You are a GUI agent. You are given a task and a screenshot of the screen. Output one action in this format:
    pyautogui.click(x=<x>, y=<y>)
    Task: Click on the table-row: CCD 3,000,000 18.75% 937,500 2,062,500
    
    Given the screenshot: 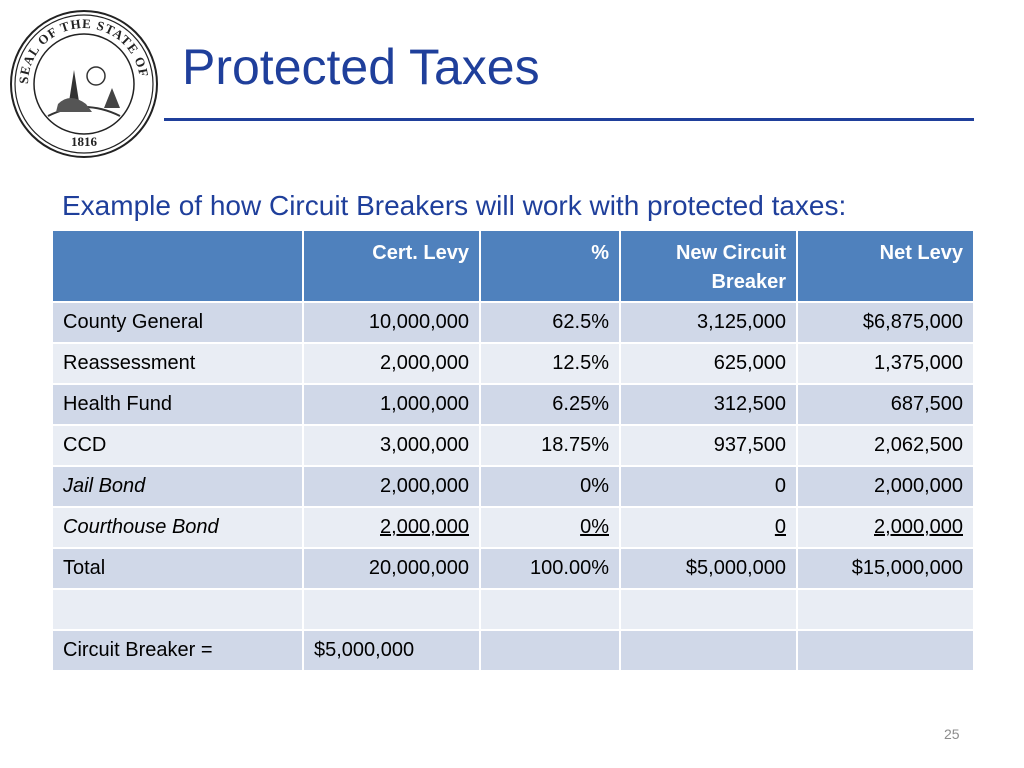 What is the action you would take?
    pyautogui.click(x=513, y=445)
    